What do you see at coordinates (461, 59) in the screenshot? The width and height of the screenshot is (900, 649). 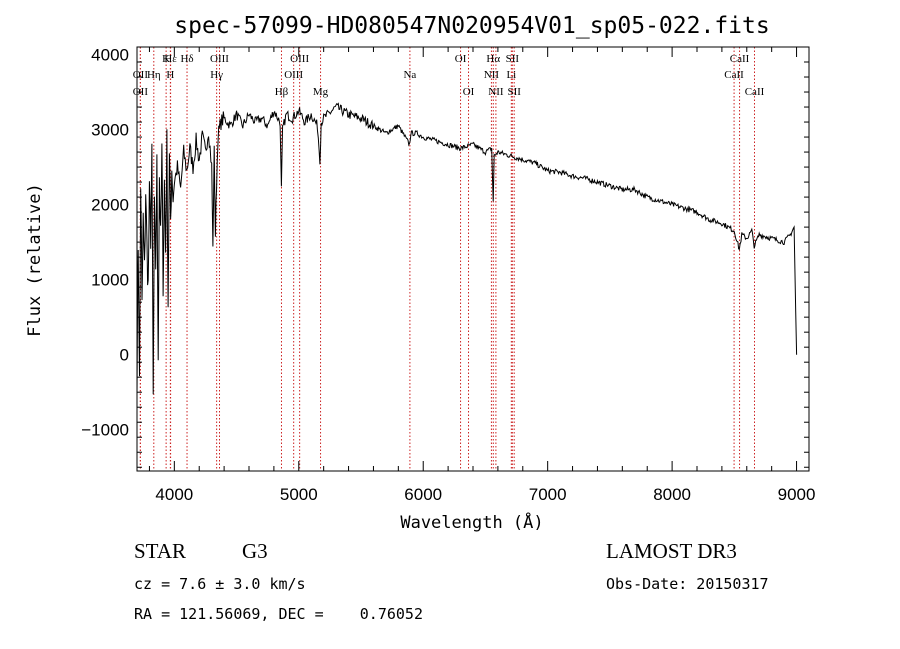 I see `line-label-14: OI` at bounding box center [461, 59].